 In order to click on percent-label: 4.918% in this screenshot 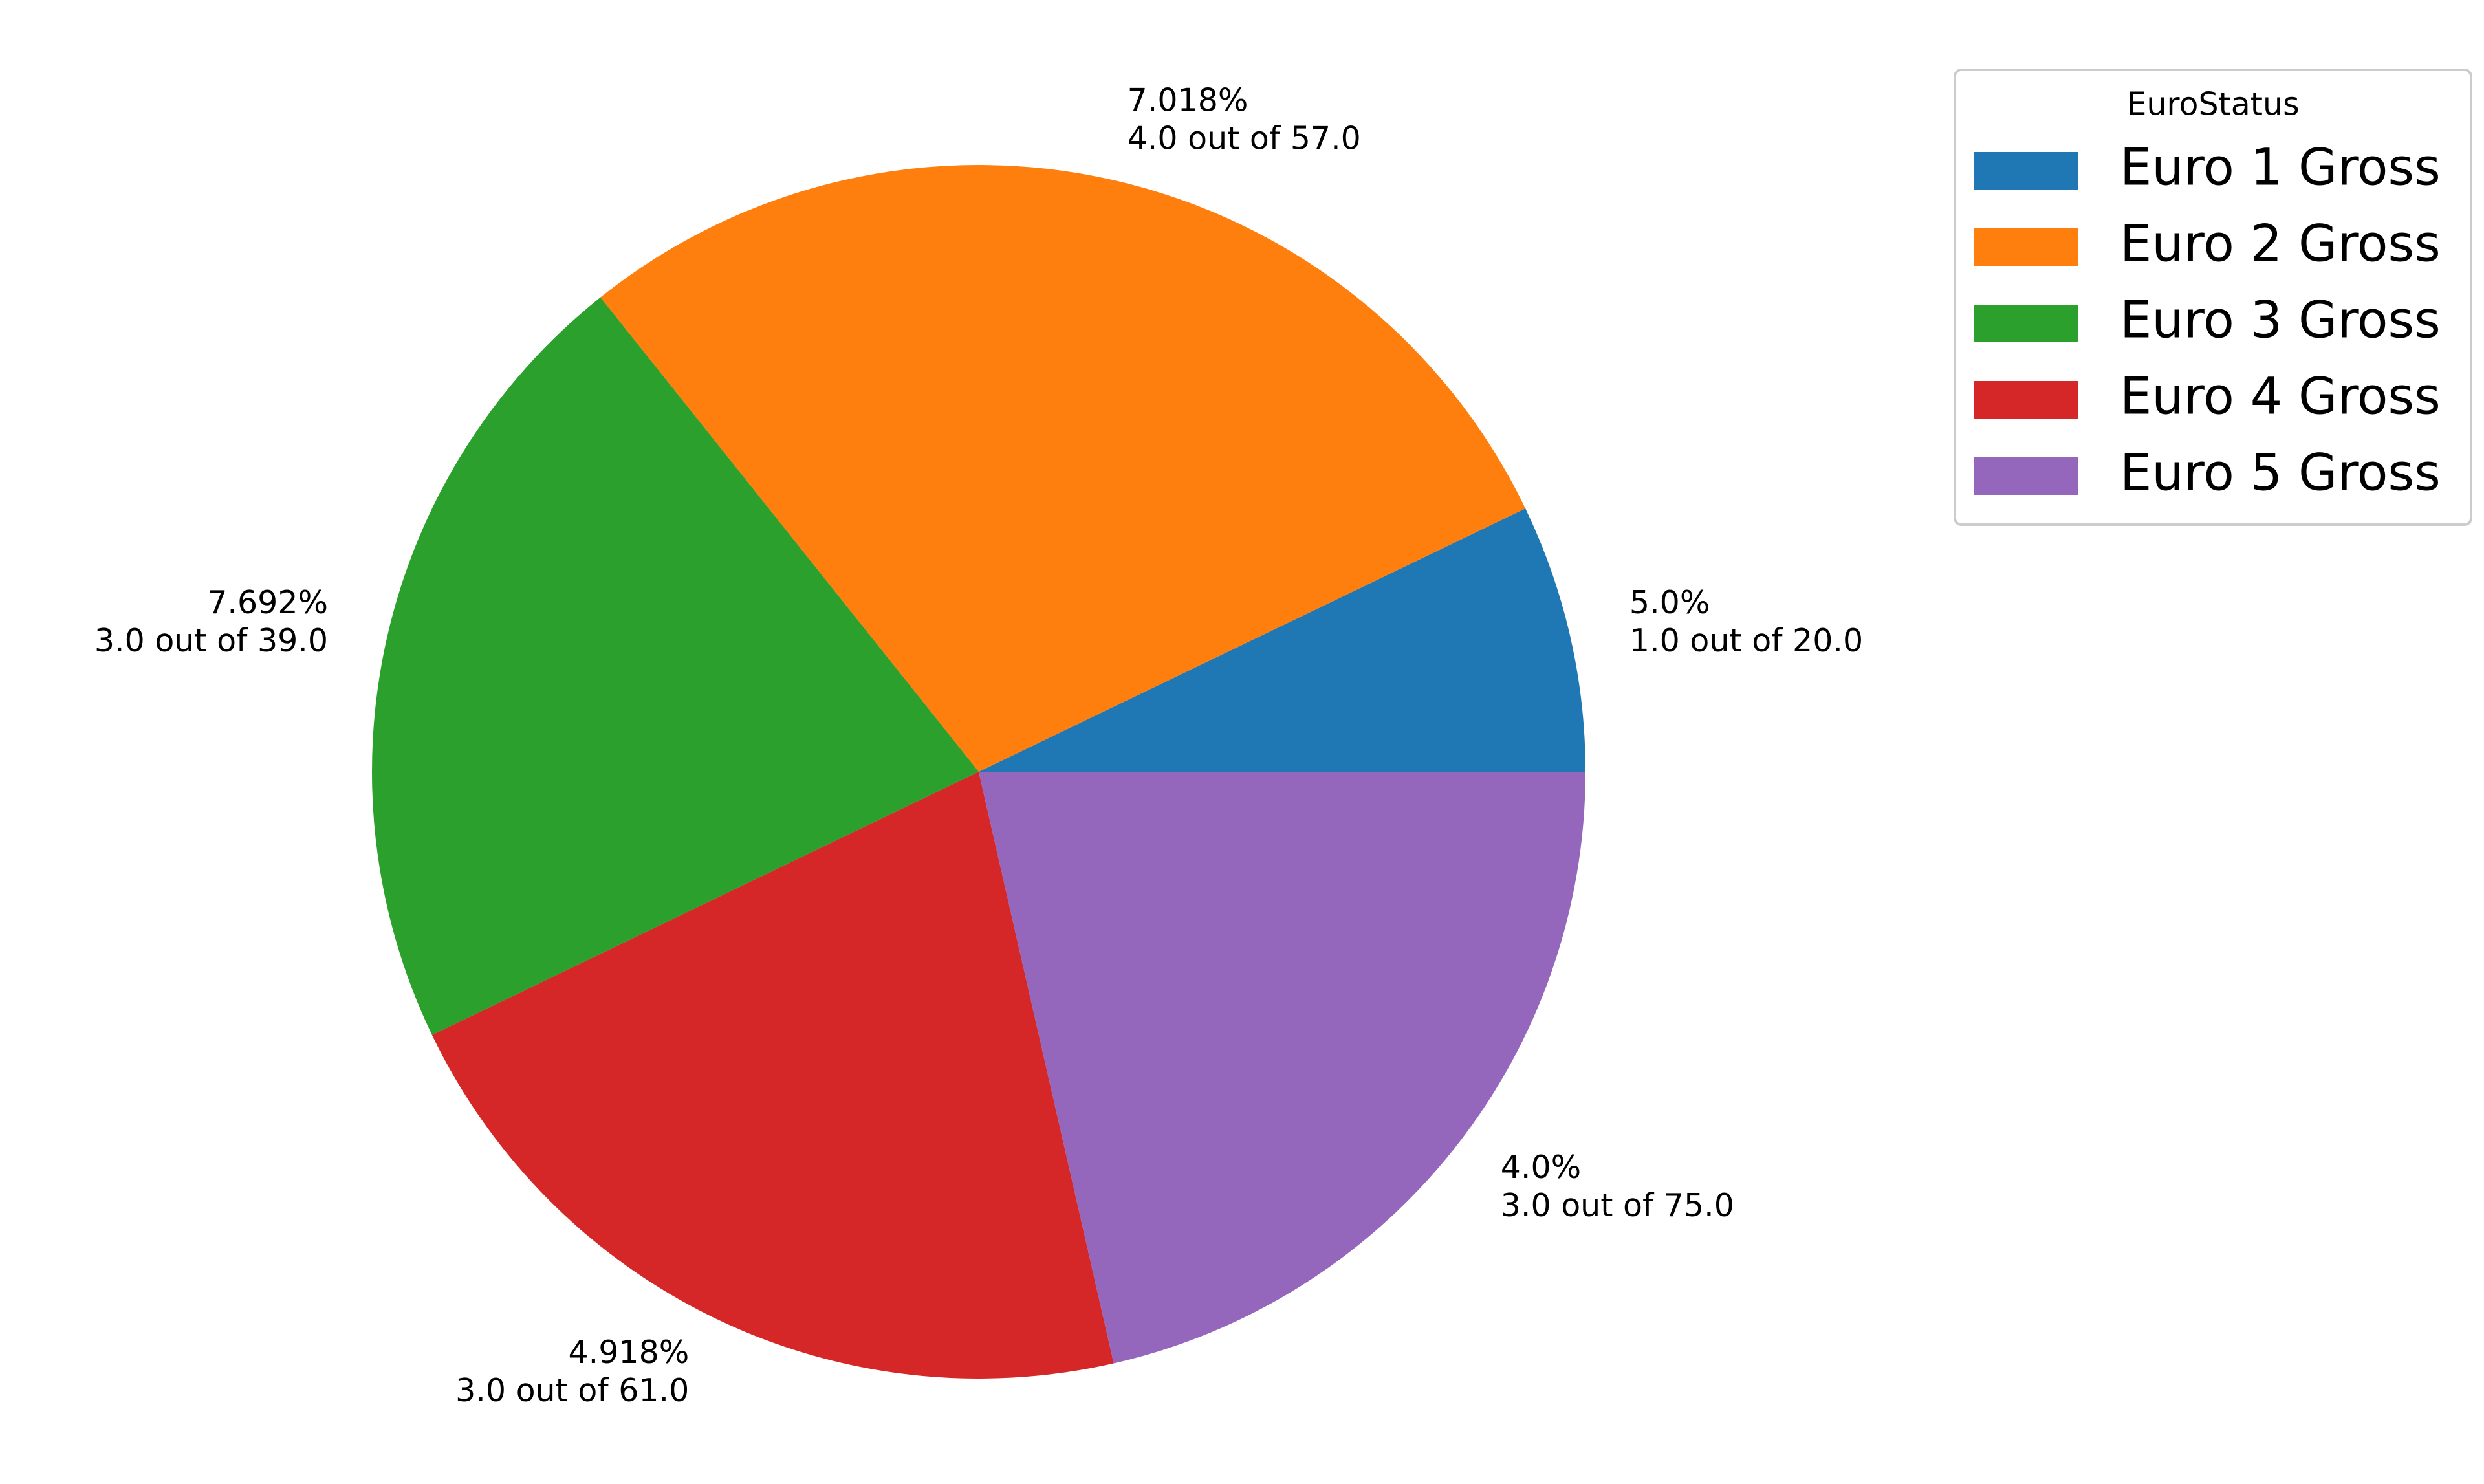, I will do `click(628, 1352)`.